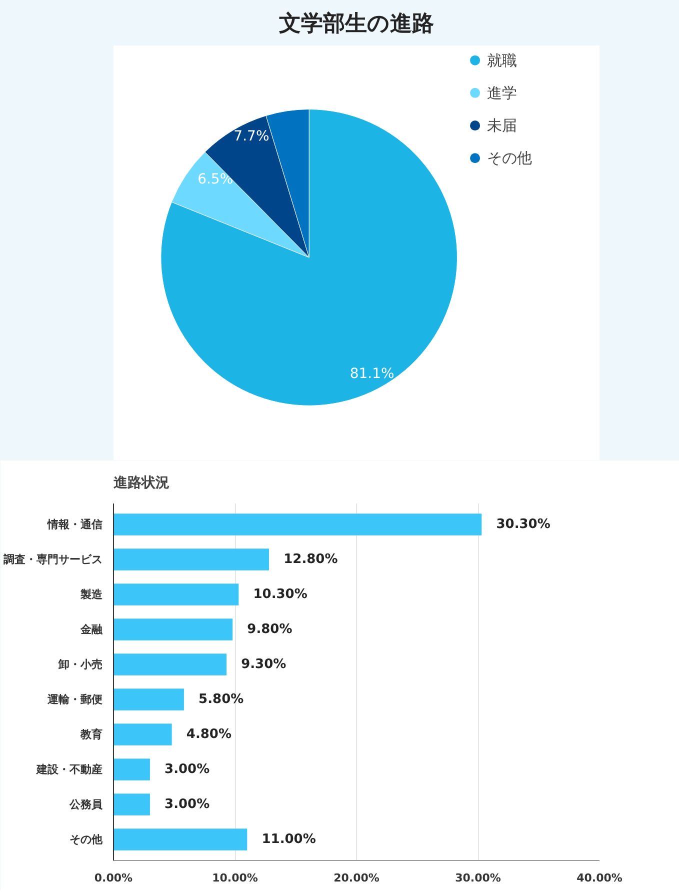 This screenshot has height=896, width=679. What do you see at coordinates (91, 734) in the screenshot?
I see `y-tick-label: 教育` at bounding box center [91, 734].